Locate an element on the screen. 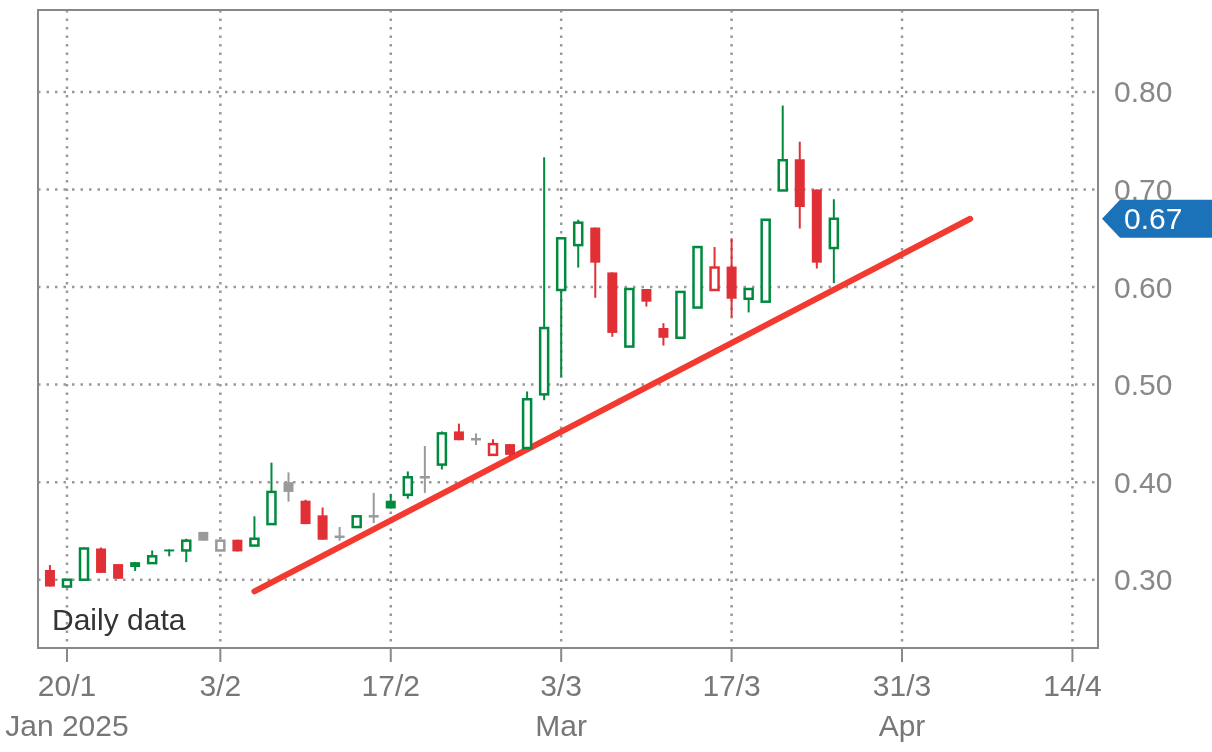 The height and width of the screenshot is (752, 1212). x-tick-label: 17/2 is located at coordinates (390, 685).